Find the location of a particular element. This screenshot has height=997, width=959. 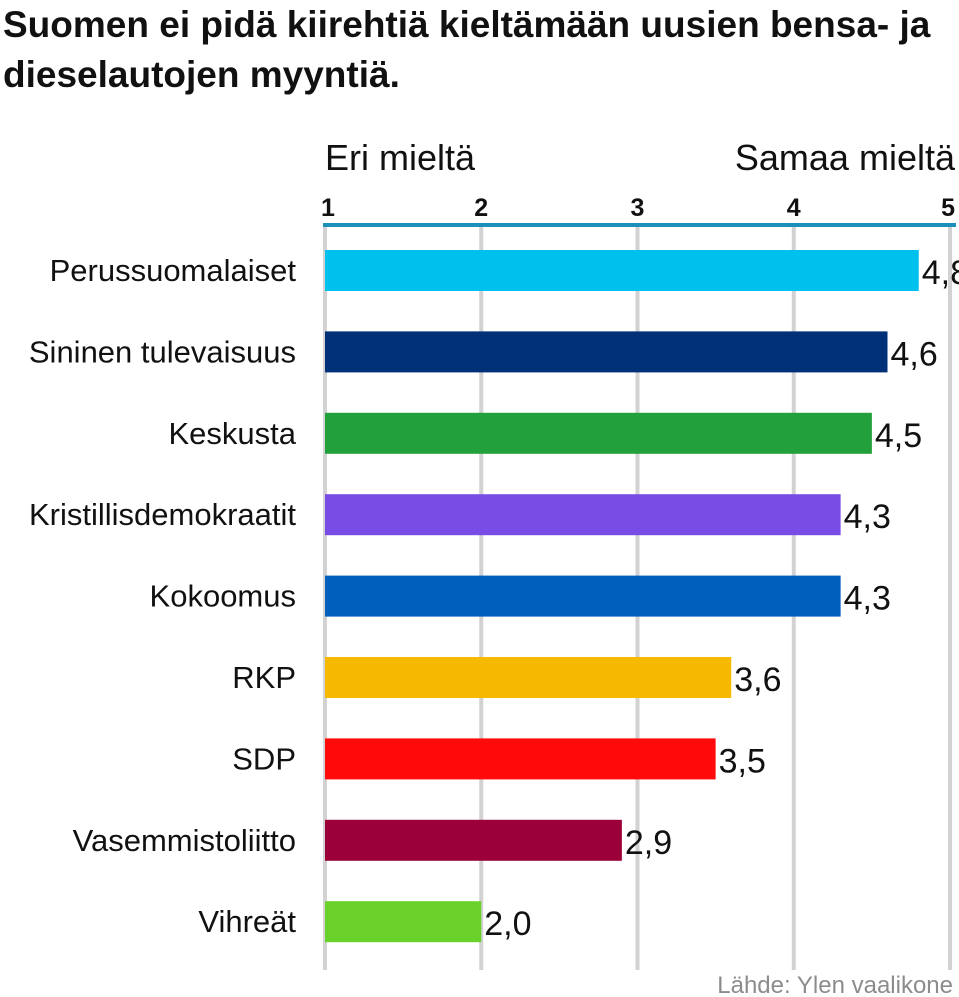

category-label: Vihreät is located at coordinates (247, 921).